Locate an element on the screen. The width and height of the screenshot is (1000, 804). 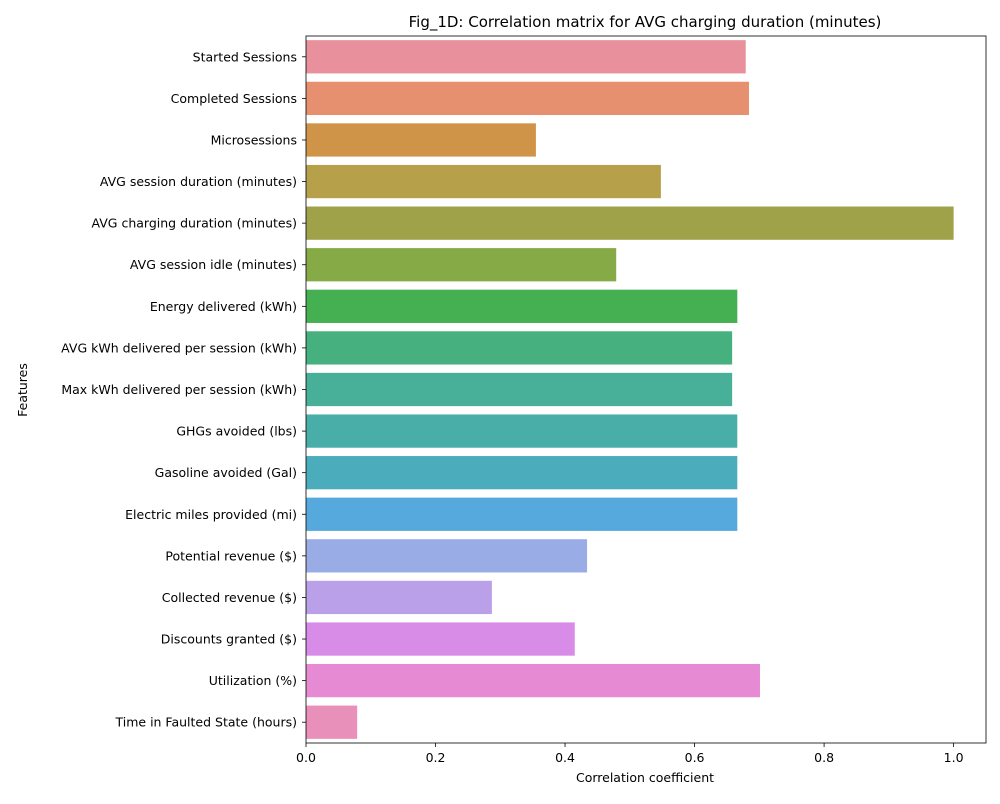
y-tick-label: Gasoline avoided (Gal) is located at coordinates (226, 472).